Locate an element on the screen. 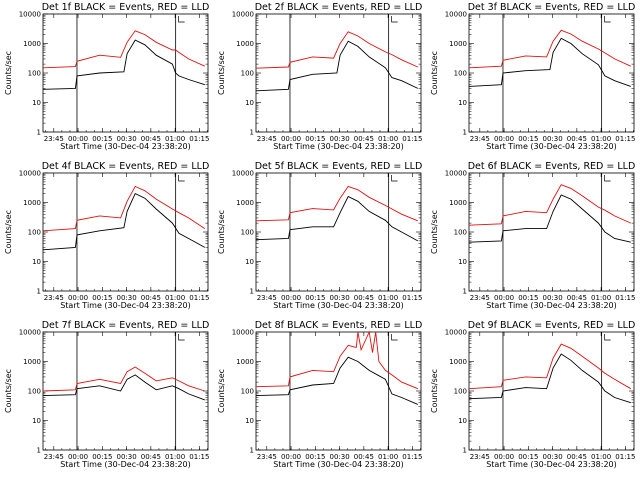 This screenshot has height=480, width=640. panel-title: Det 4f BLACK = Events, RED = LLD is located at coordinates (126, 166).